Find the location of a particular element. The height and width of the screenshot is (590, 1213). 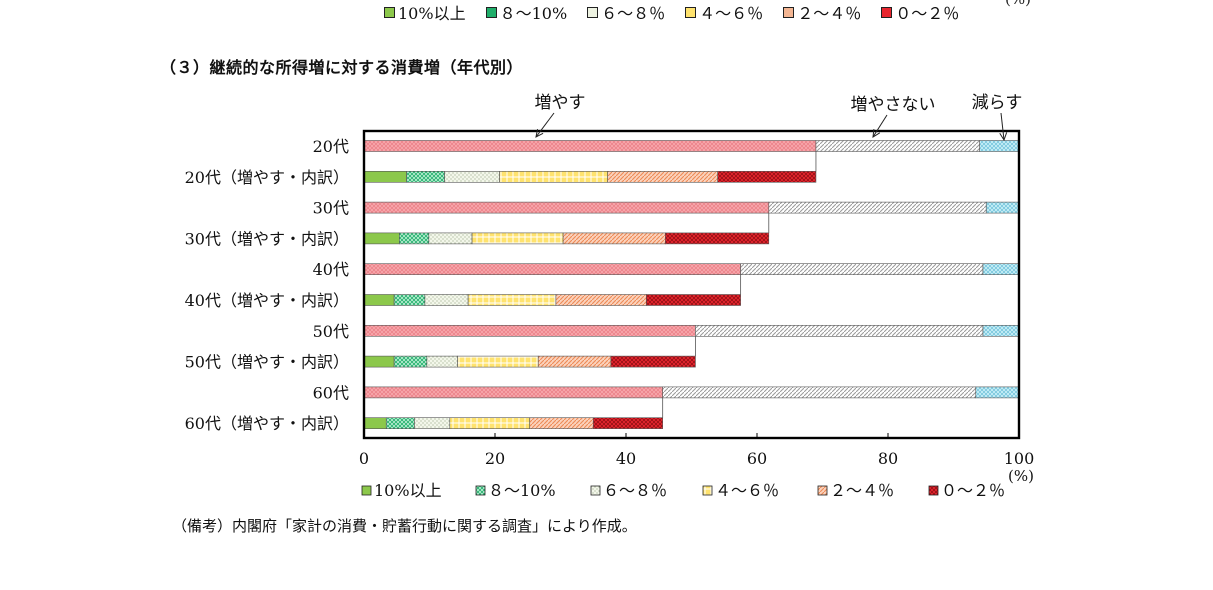

legend-label: ４～６％ is located at coordinates (747, 490).